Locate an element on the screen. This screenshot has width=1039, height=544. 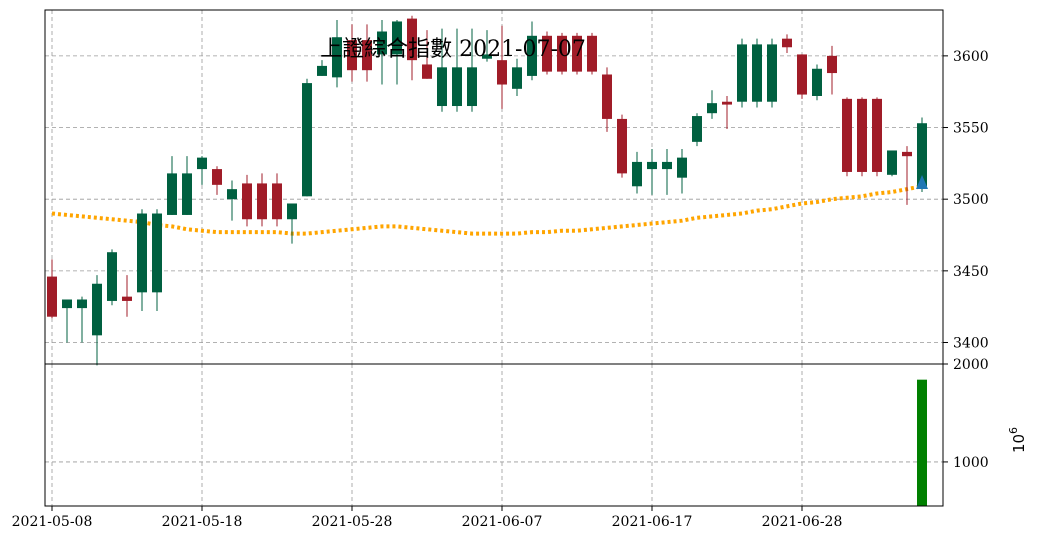
volume-exponent-label: 106 is located at coordinates (1017, 440).